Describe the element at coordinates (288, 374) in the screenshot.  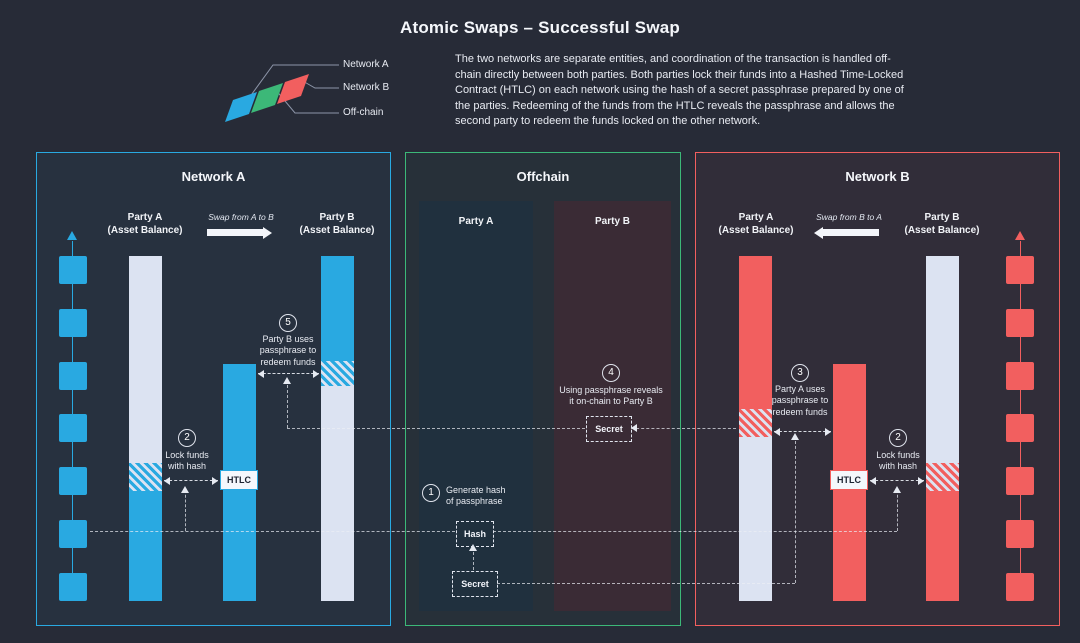
I see `redeem-funds-arrow-a` at that location.